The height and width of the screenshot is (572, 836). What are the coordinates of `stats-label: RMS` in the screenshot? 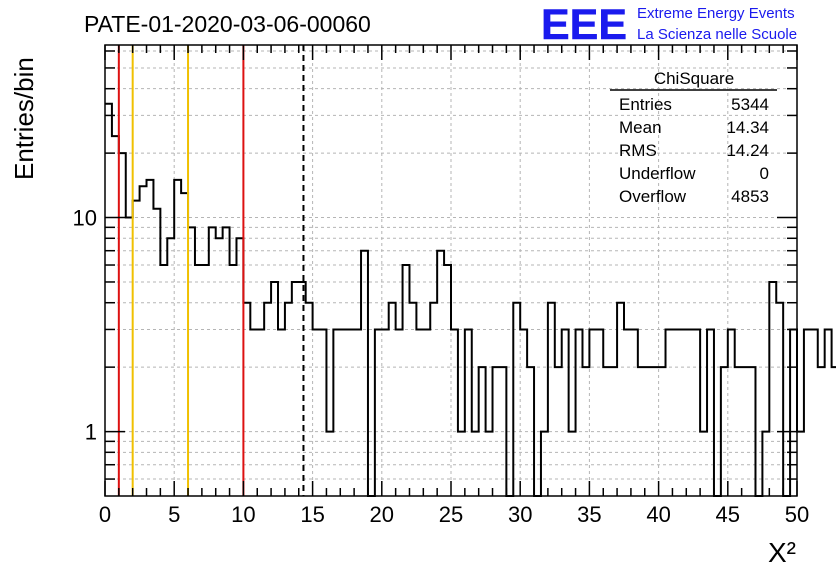 It's located at (638, 150).